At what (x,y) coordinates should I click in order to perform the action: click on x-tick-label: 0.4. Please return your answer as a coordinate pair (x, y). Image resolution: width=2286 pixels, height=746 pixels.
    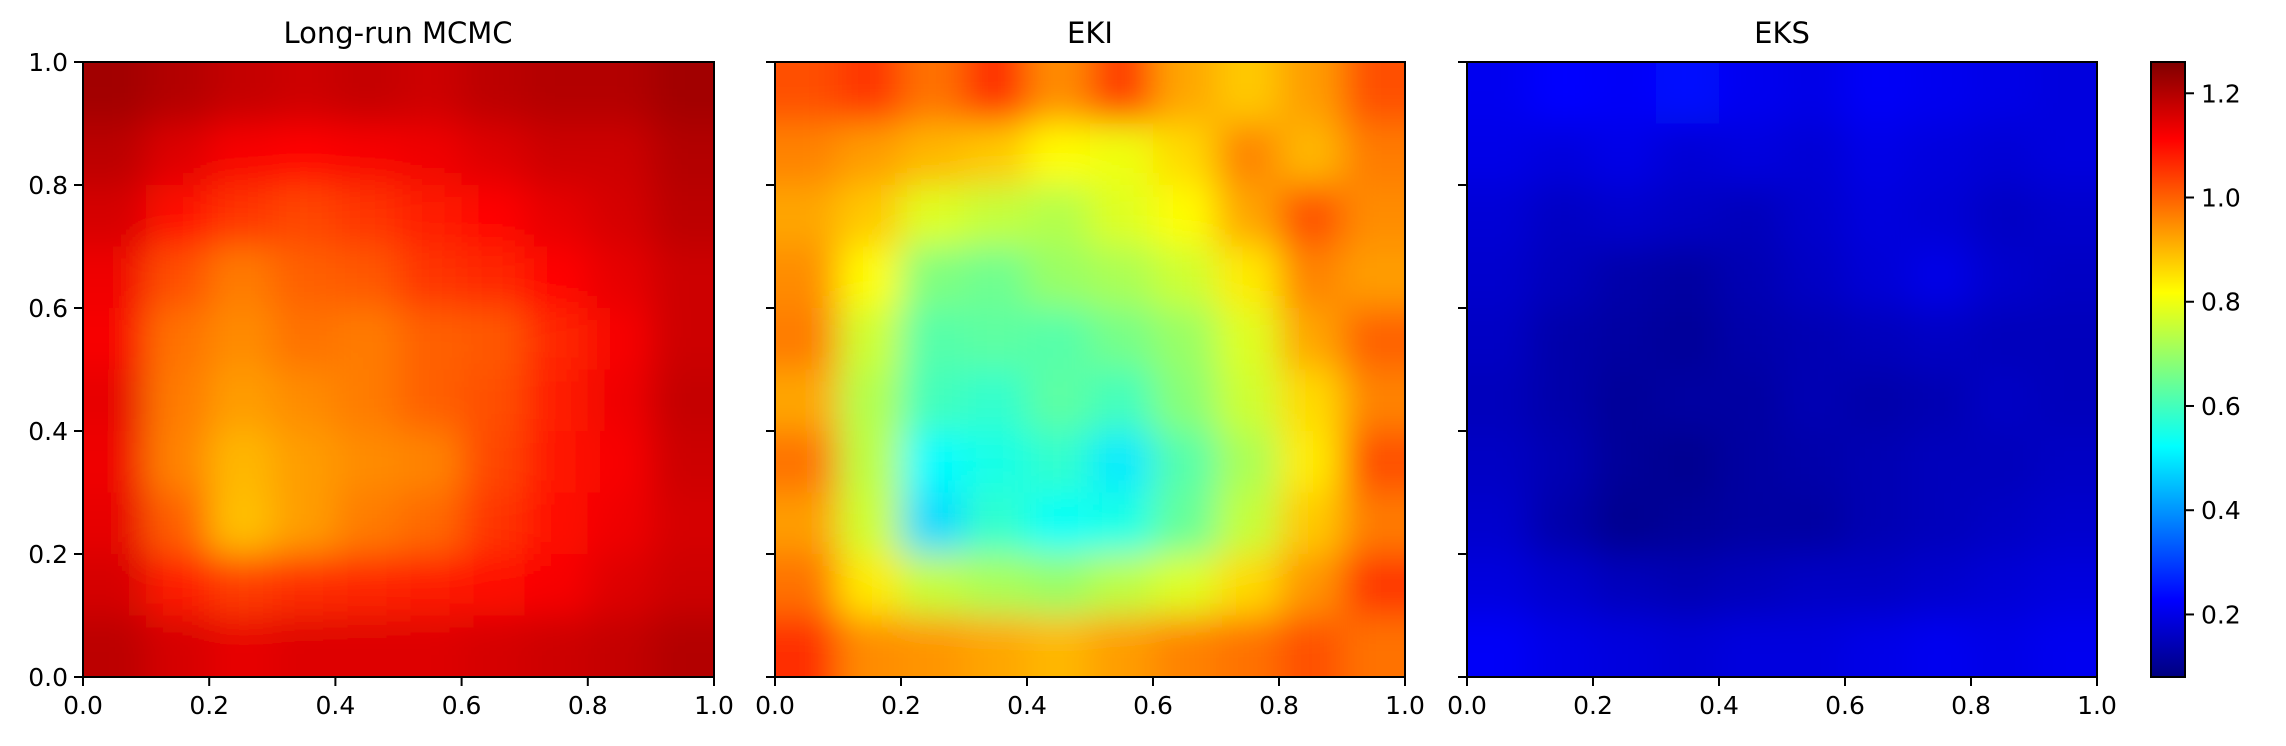
    Looking at the image, I should click on (336, 705).